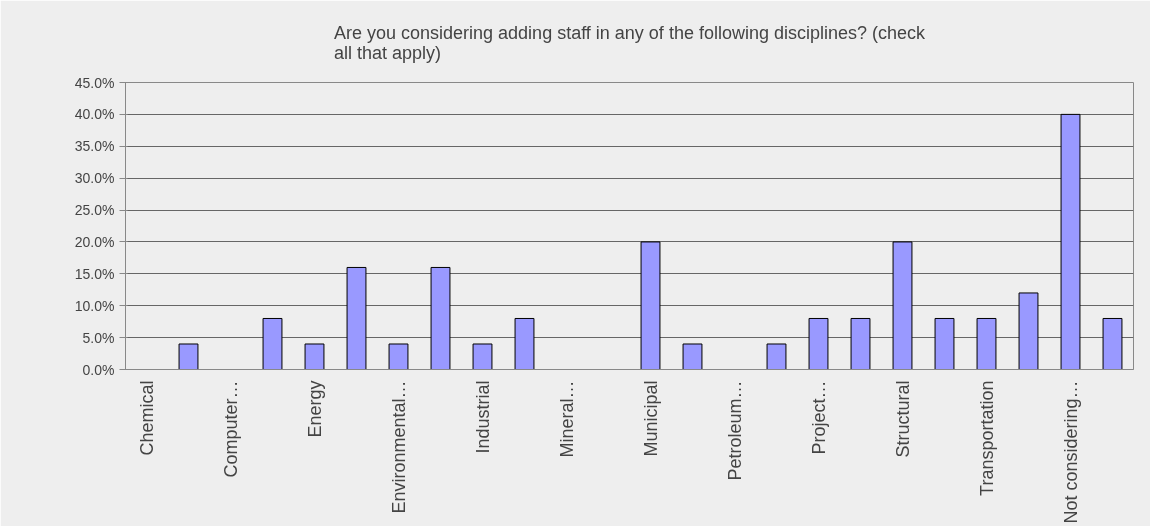 The height and width of the screenshot is (526, 1150). Describe the element at coordinates (902, 419) in the screenshot. I see `x-tick-label: Structural` at that location.